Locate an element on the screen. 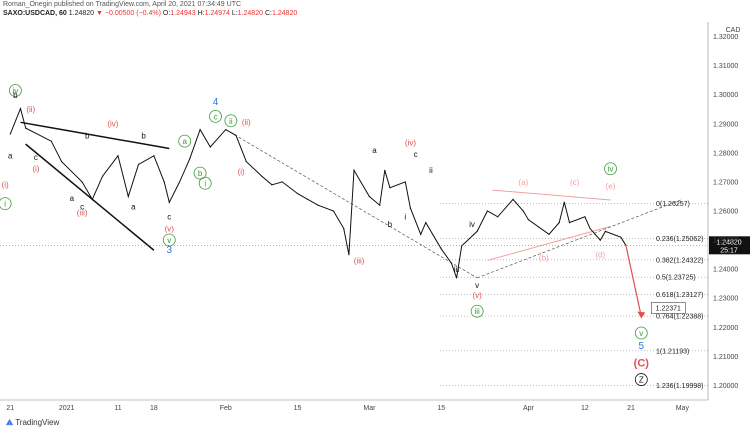 The image size is (750, 430). countdown-label: 25:17 is located at coordinates (729, 250).